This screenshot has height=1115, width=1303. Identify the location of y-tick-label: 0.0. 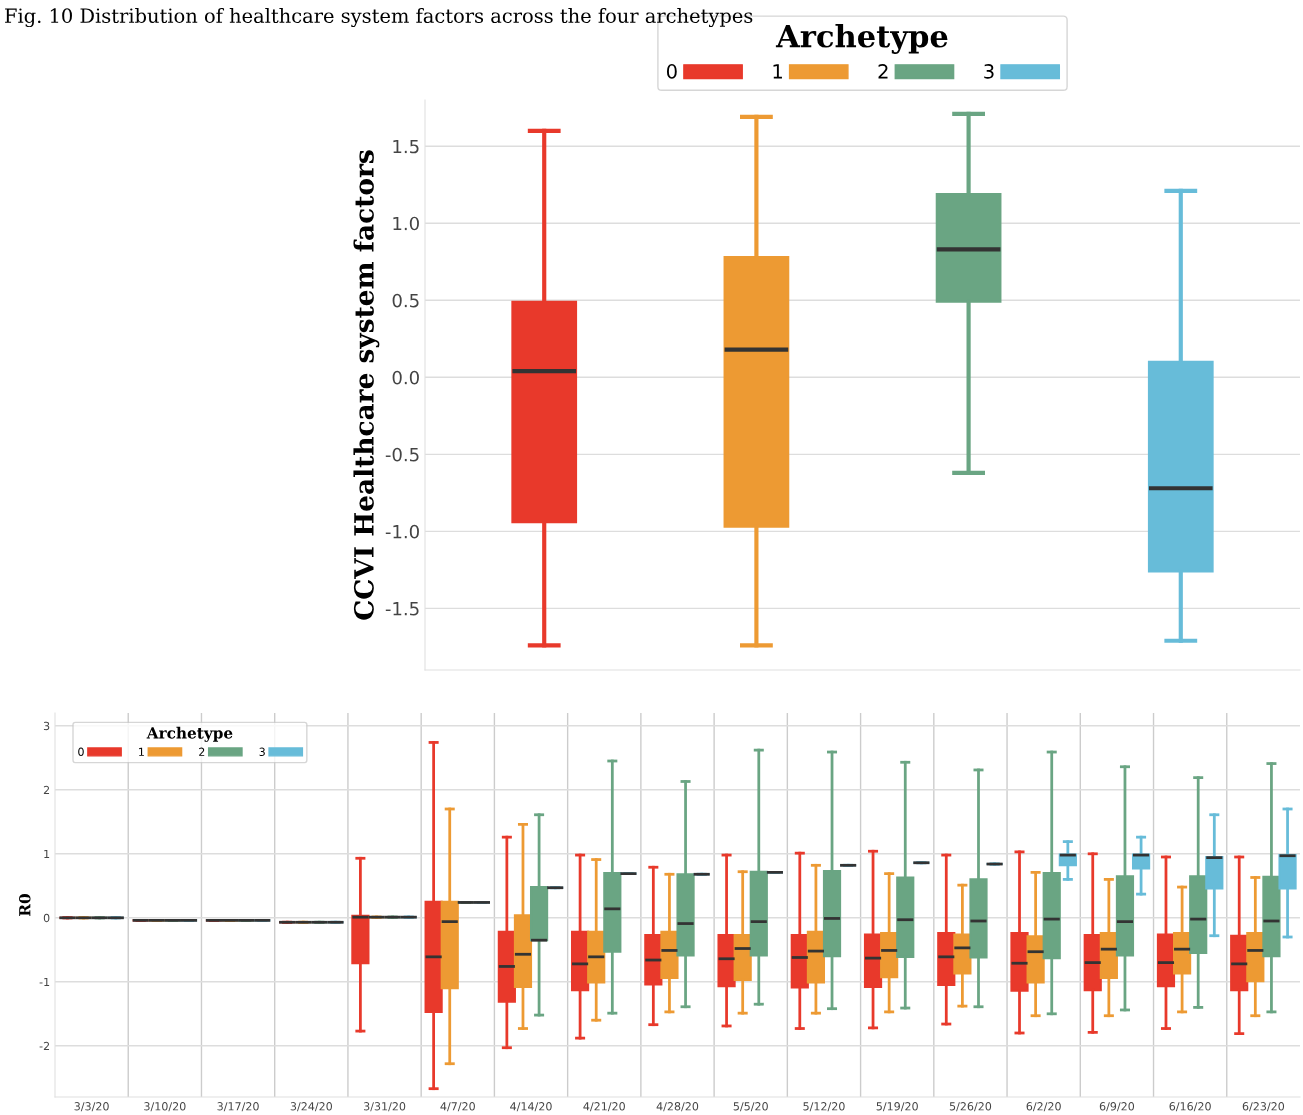
(405, 377).